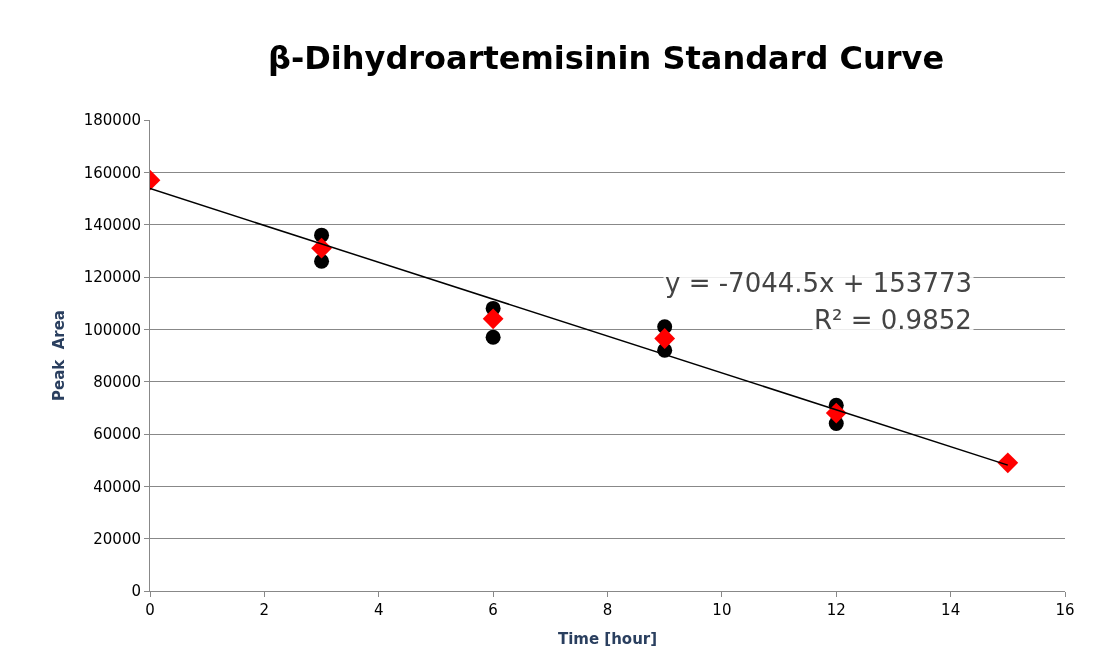 The width and height of the screenshot is (1102, 666). Describe the element at coordinates (607, 610) in the screenshot. I see `x-tick-label: 8` at that location.